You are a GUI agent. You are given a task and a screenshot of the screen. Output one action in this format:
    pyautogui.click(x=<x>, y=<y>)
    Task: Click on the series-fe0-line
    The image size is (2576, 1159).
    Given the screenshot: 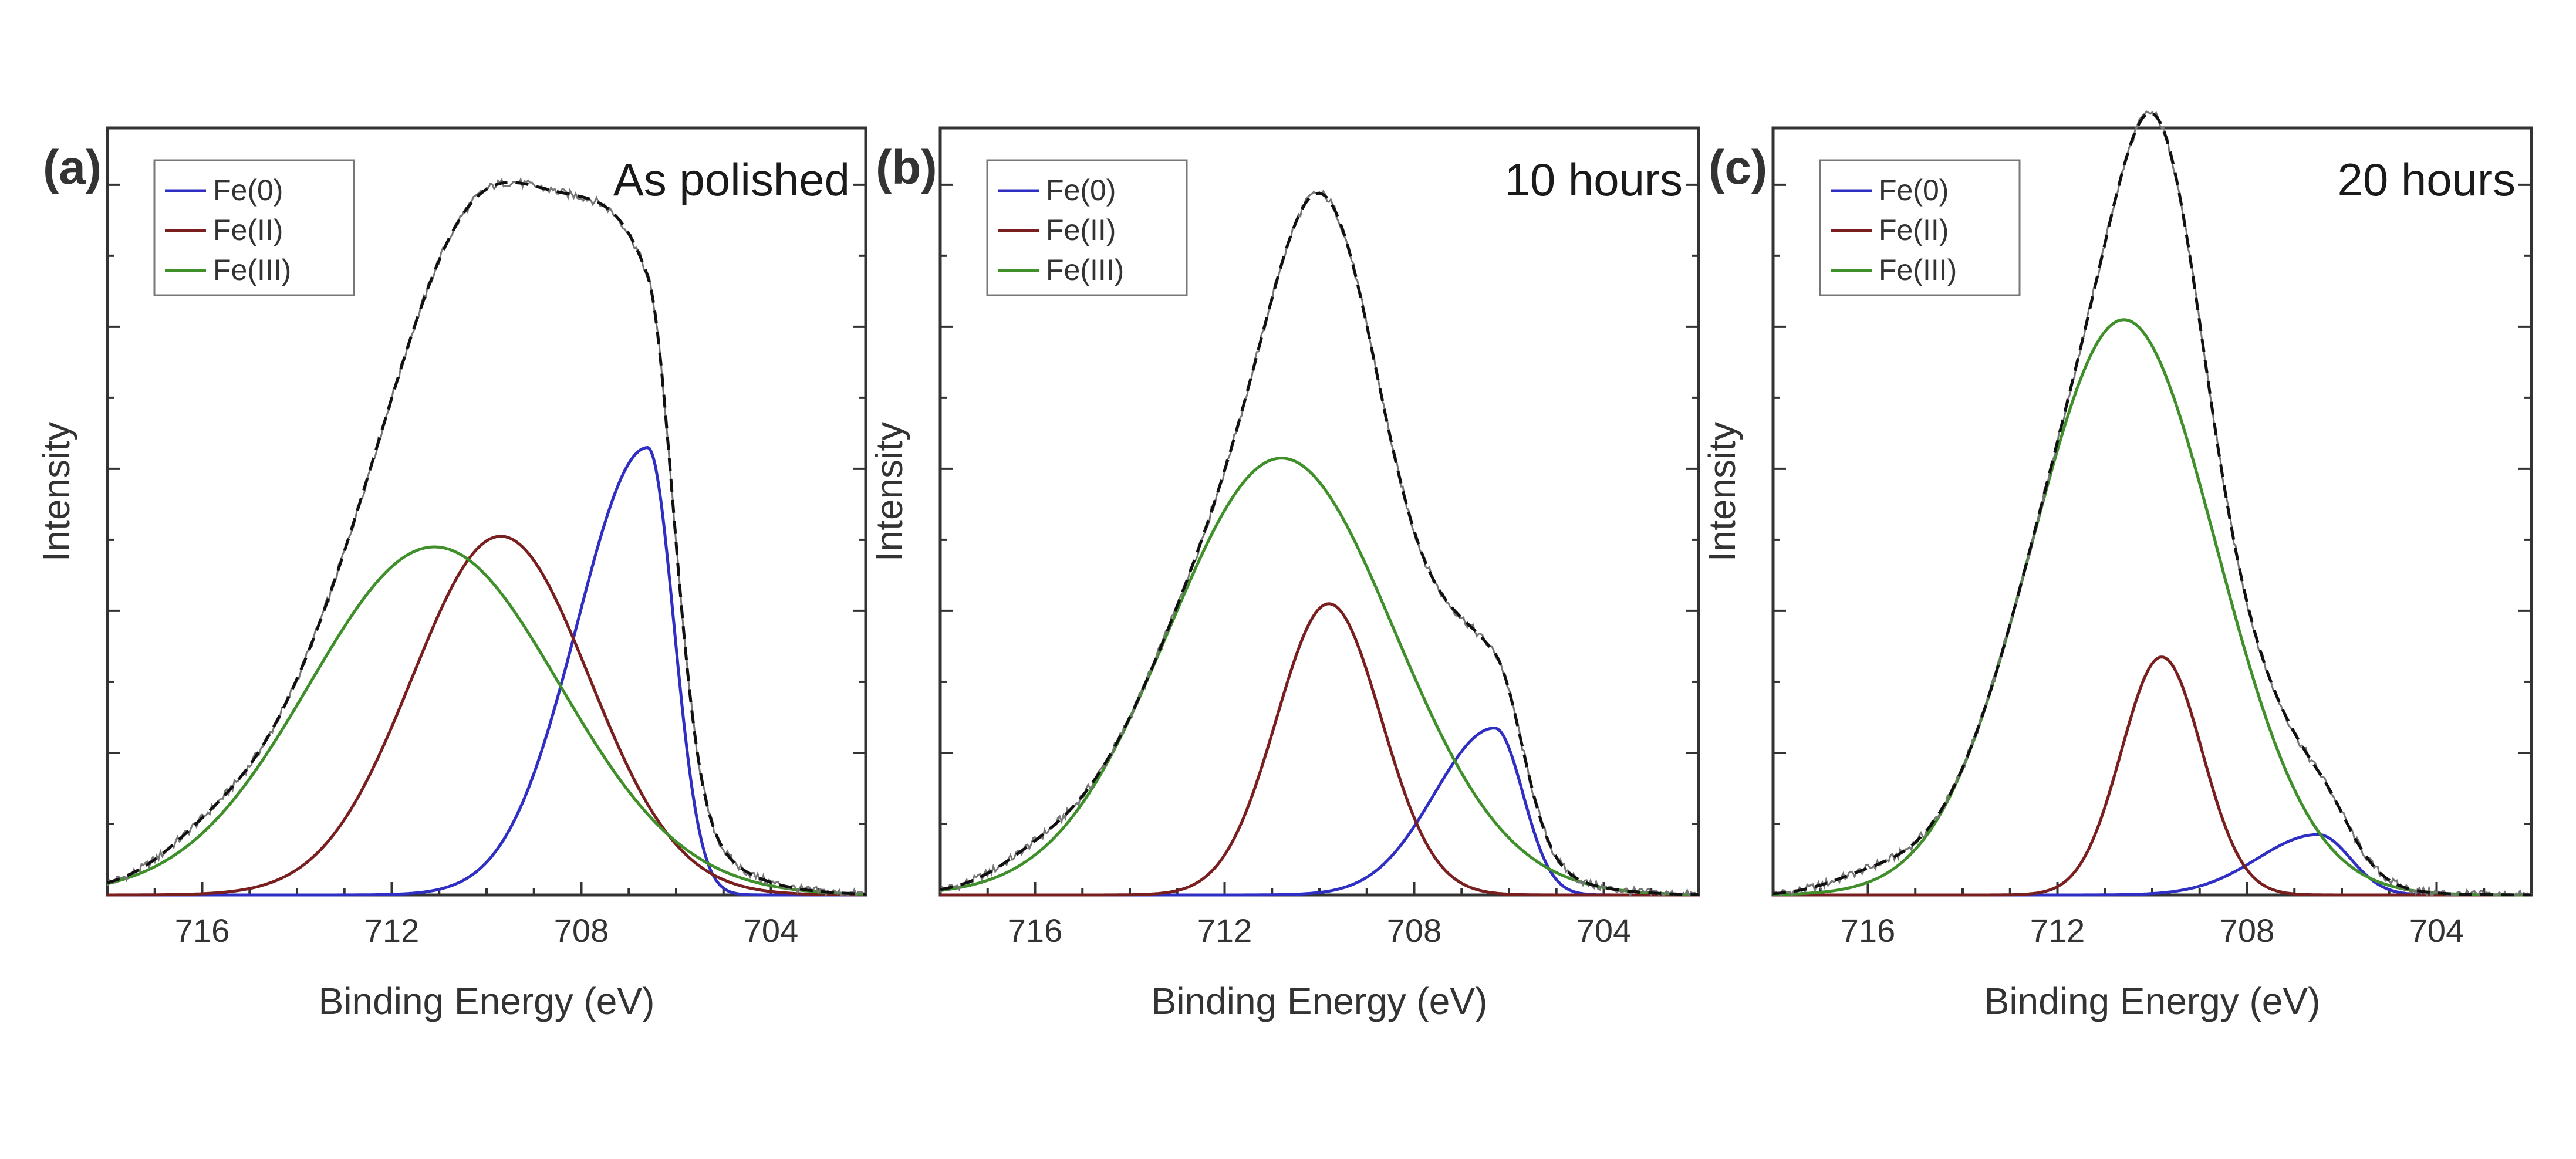 What is the action you would take?
    pyautogui.click(x=486, y=671)
    